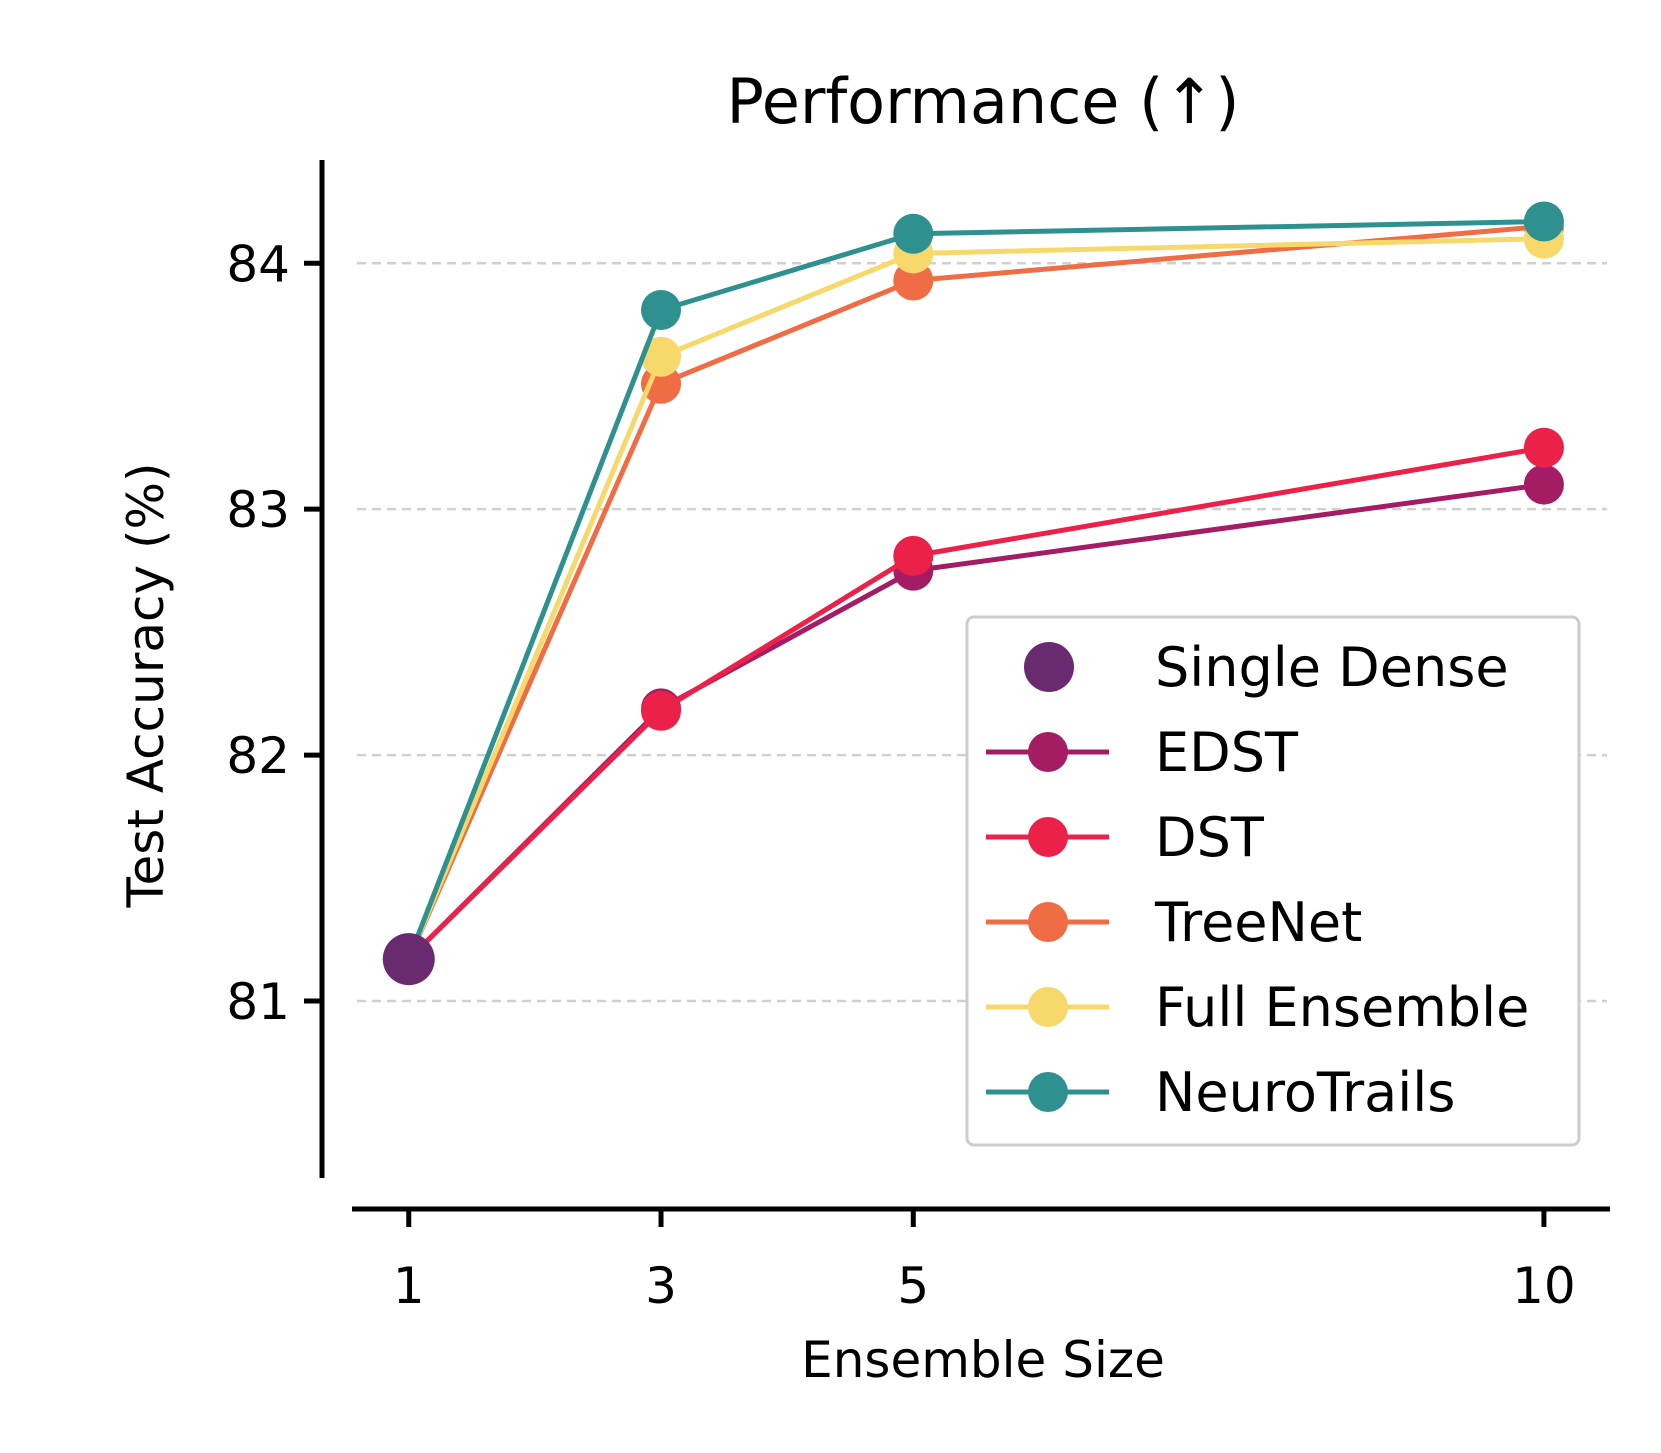 The image size is (1661, 1453). I want to click on x-tick-label: 10, so click(1544, 1286).